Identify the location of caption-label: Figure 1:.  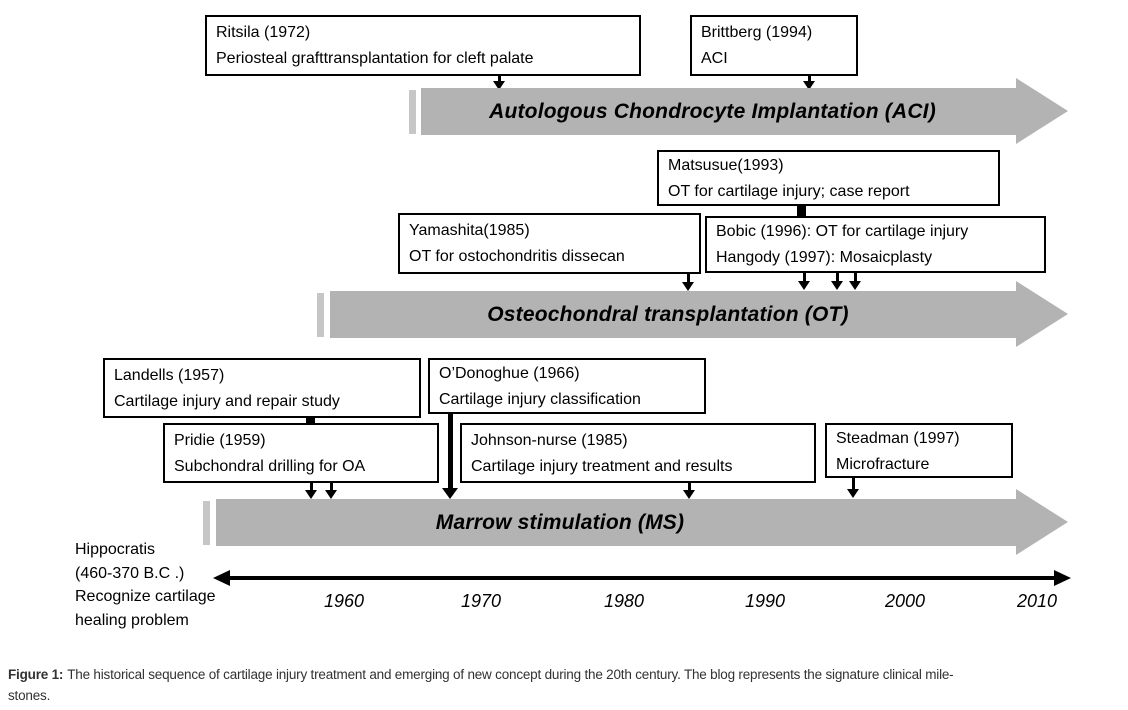
(36, 674).